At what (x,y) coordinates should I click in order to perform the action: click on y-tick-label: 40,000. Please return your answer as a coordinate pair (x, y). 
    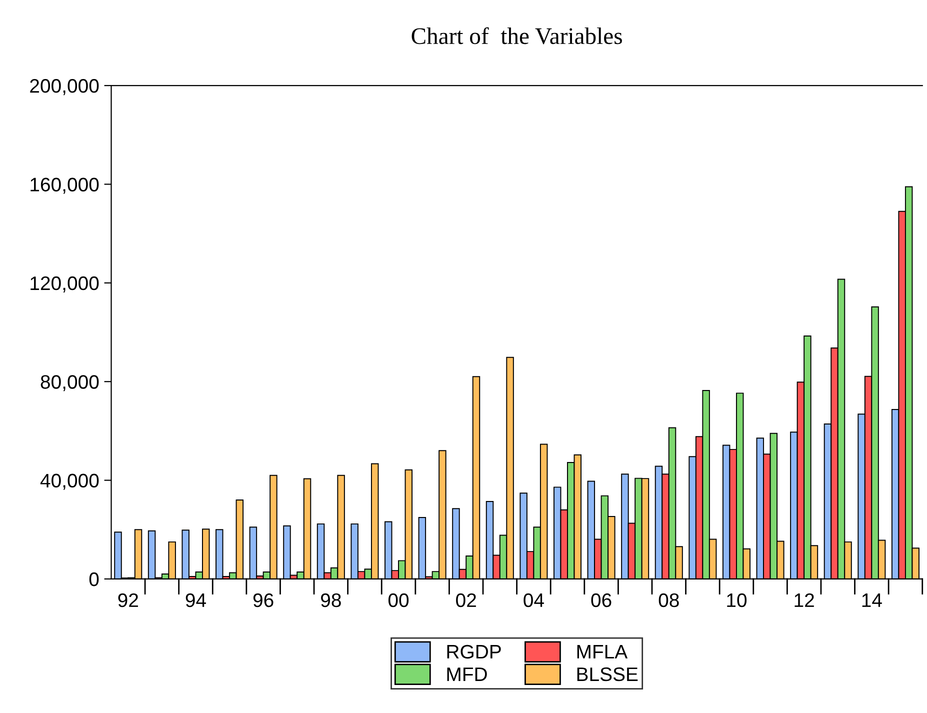
    Looking at the image, I should click on (69, 482).